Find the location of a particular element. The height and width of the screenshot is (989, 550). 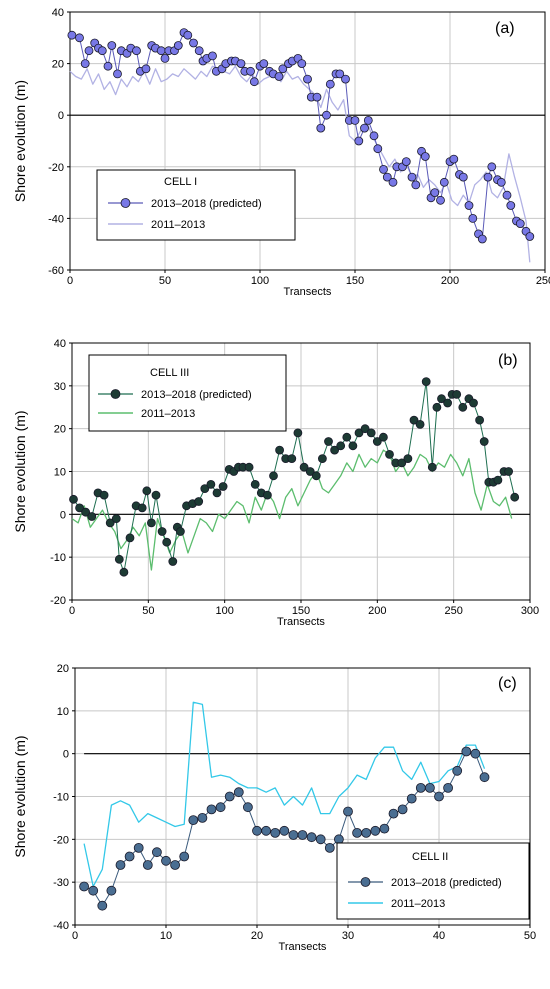

x-tick-label-5: 250 is located at coordinates (543, 281).